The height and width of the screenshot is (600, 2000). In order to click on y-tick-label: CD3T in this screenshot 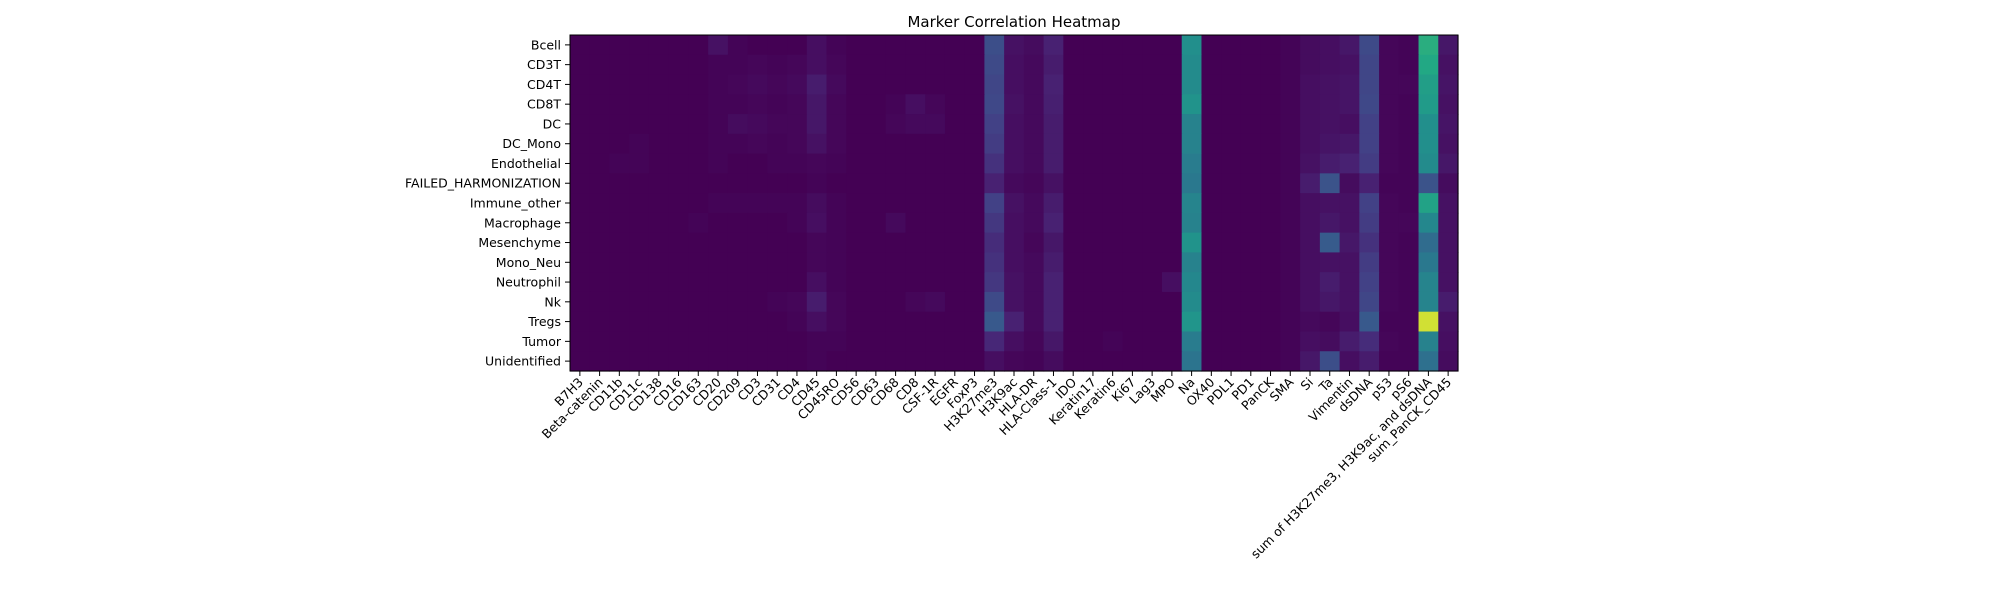, I will do `click(544, 64)`.